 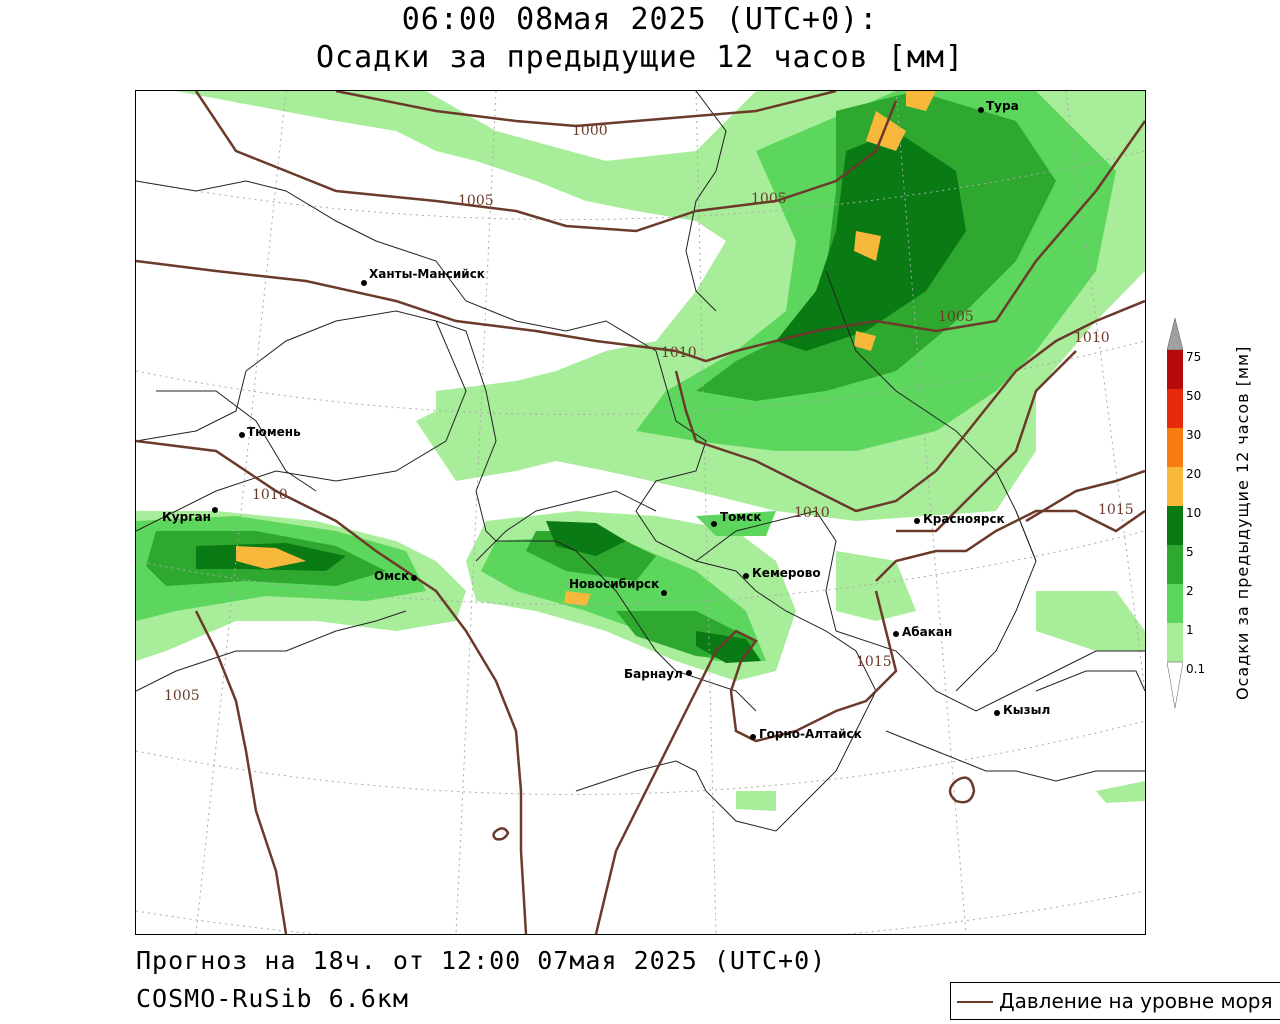 What do you see at coordinates (1190, 552) in the screenshot?
I see `colorbar-label: 5` at bounding box center [1190, 552].